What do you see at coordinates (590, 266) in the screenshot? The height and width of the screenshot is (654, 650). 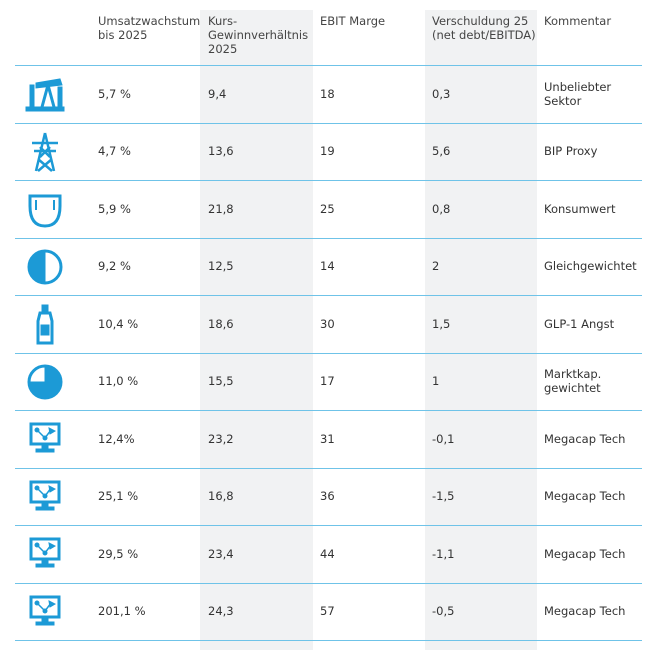 I see `table-cell: Gleichgewichtet` at bounding box center [590, 266].